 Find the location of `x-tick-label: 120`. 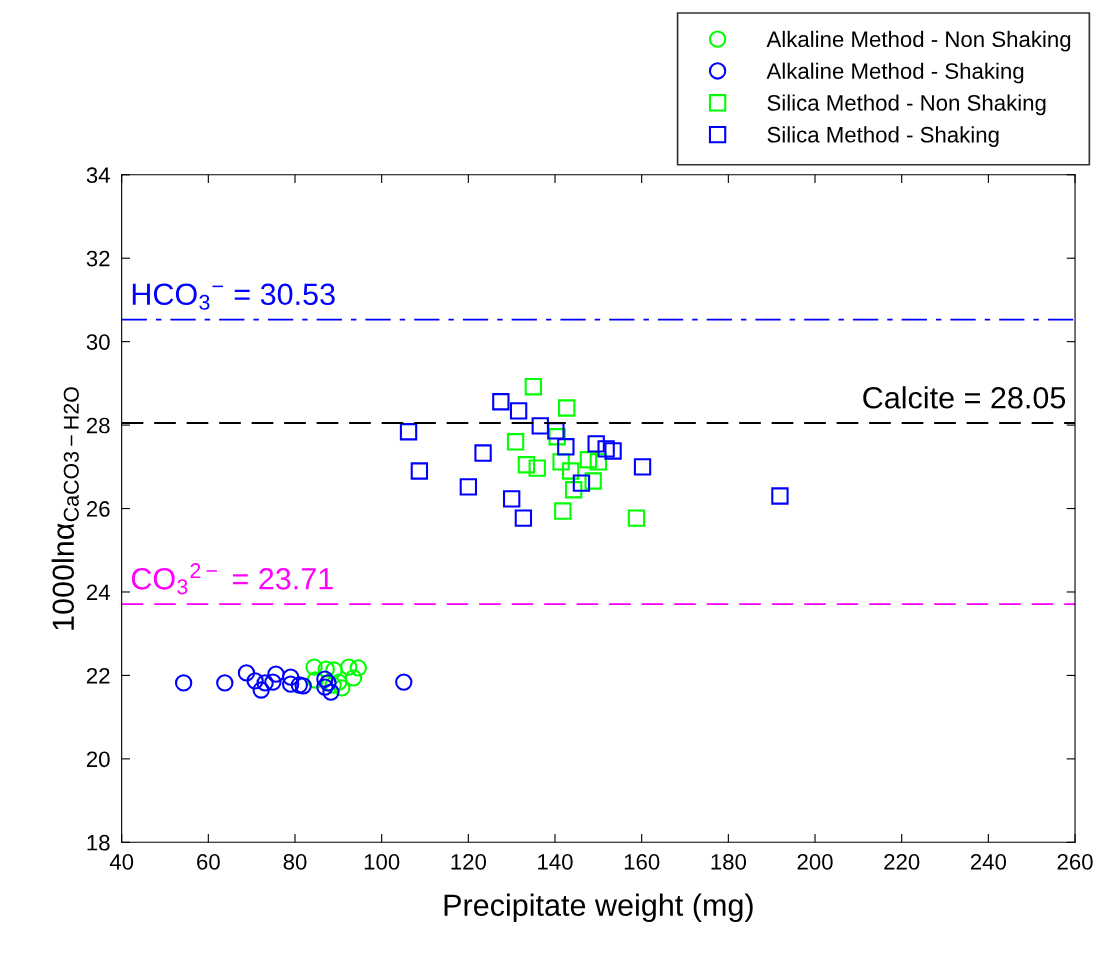

x-tick-label: 120 is located at coordinates (469, 862).